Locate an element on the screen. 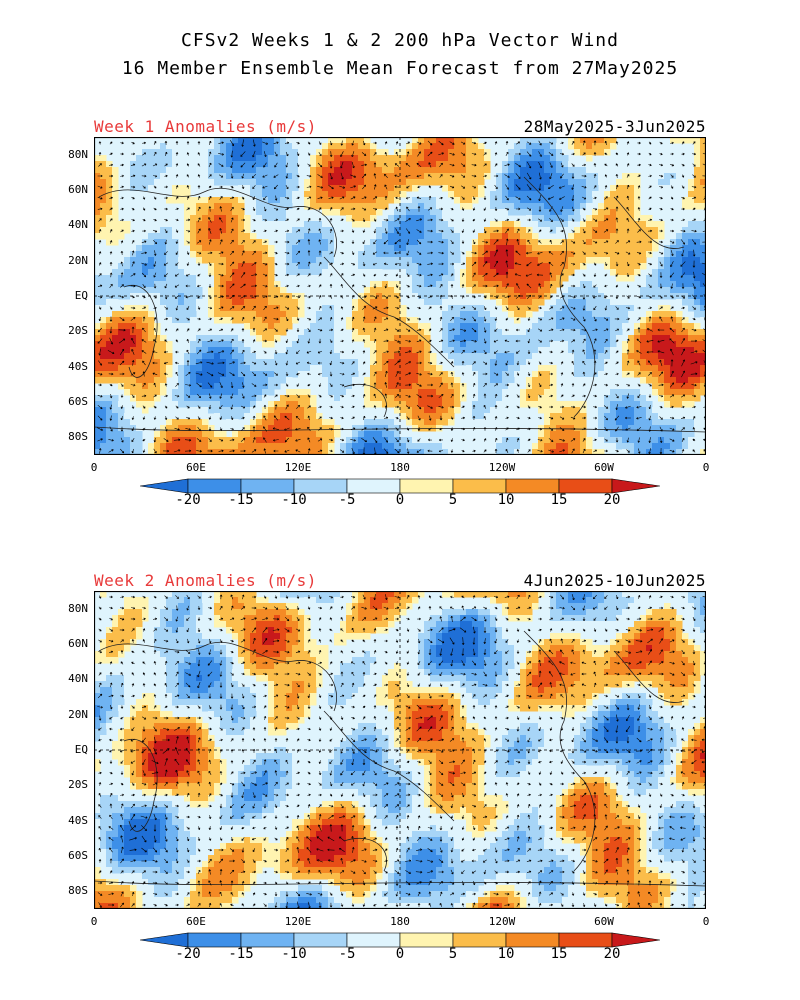 This screenshot has height=1000, width=800. week-1-colorbar is located at coordinates (400, 486).